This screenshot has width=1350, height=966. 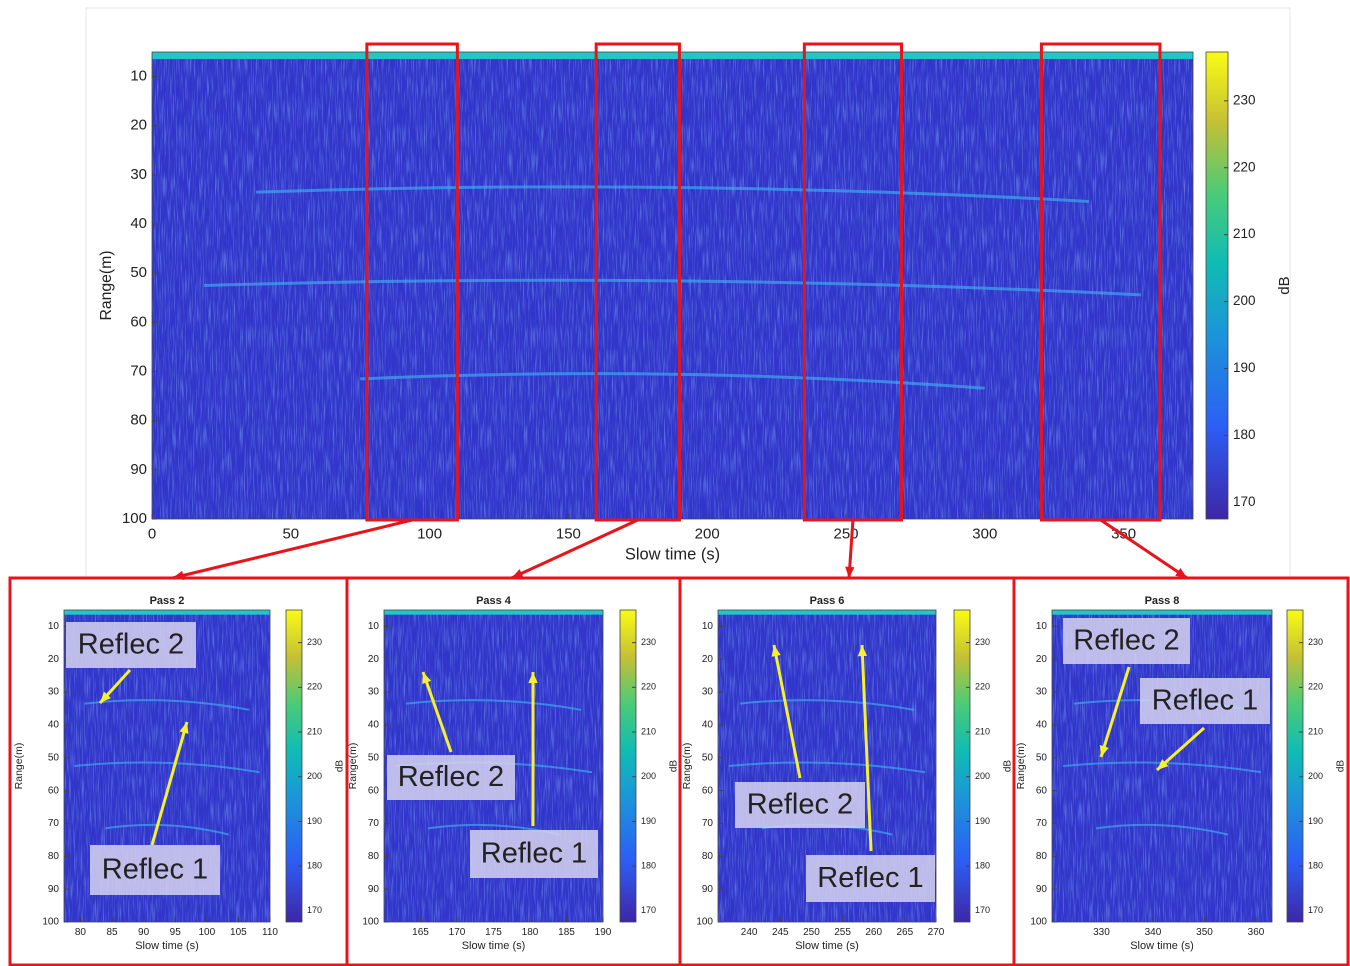 I want to click on panel-title: Pass 2, so click(x=167, y=601).